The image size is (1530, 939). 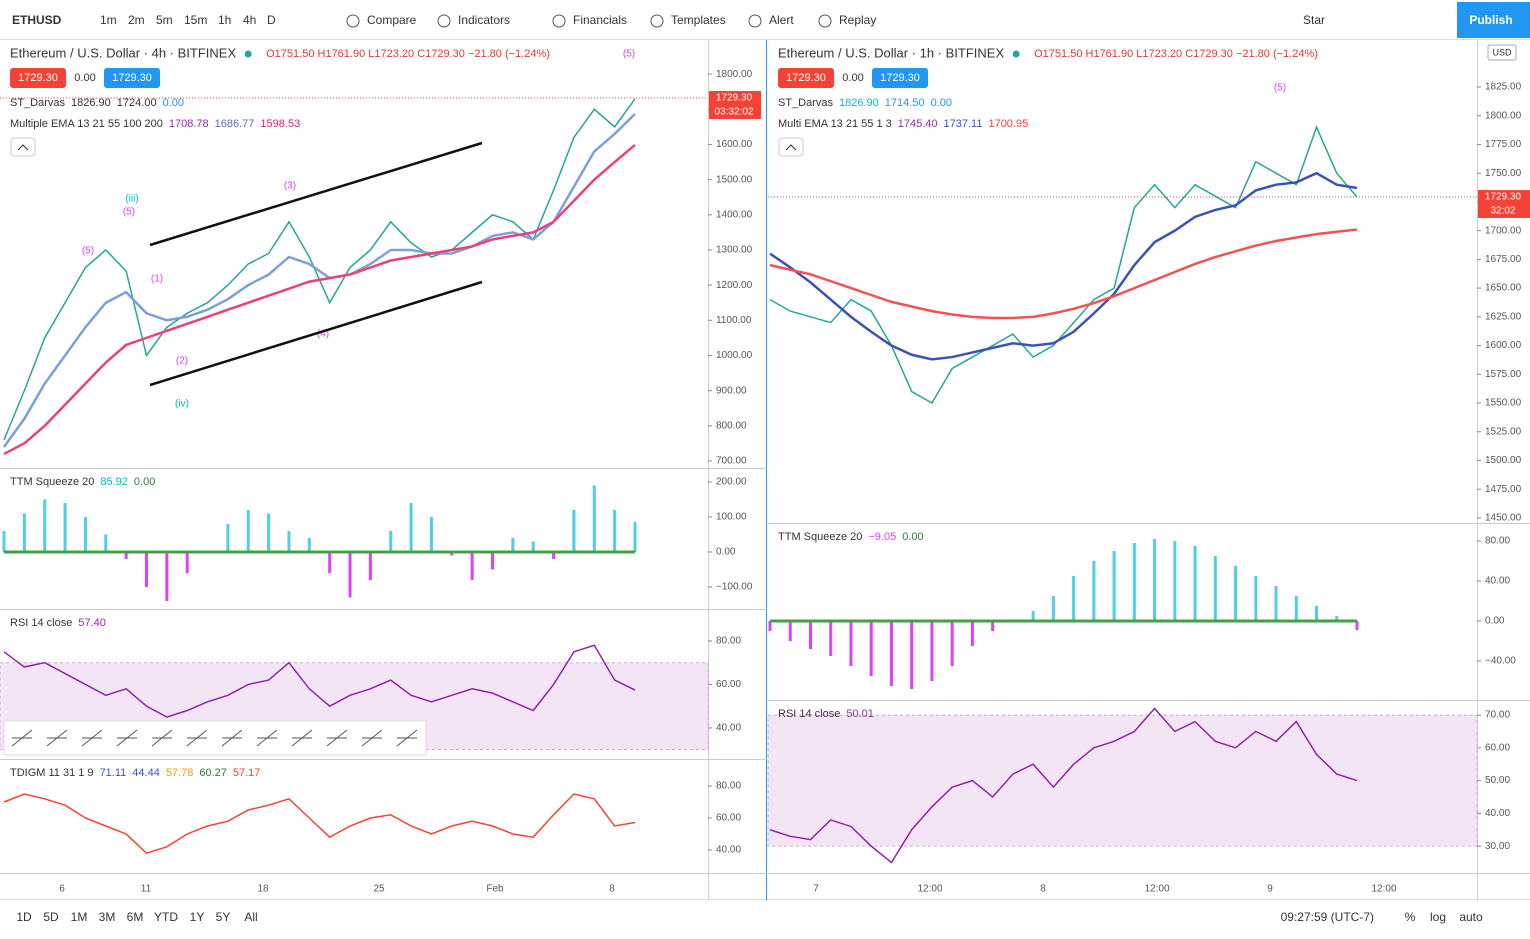 What do you see at coordinates (79, 917) in the screenshot?
I see `range-button: 1M` at bounding box center [79, 917].